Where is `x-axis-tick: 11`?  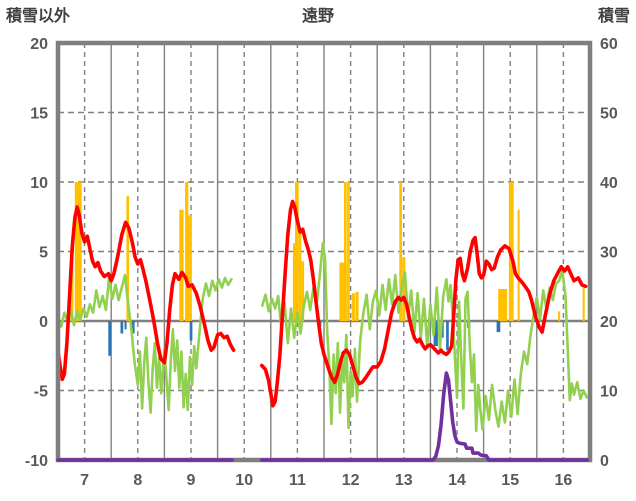 x-axis-tick: 11 is located at coordinates (297, 480).